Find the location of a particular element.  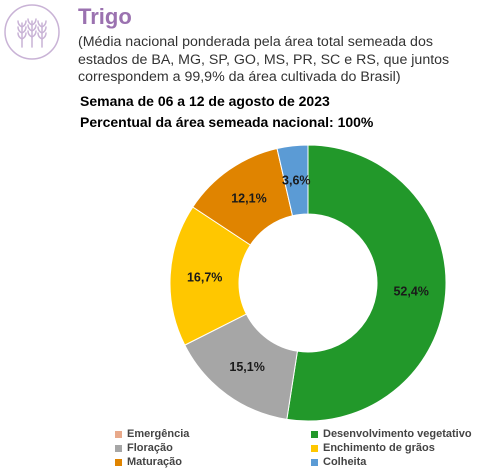

legend-item: Emergência is located at coordinates (152, 434).